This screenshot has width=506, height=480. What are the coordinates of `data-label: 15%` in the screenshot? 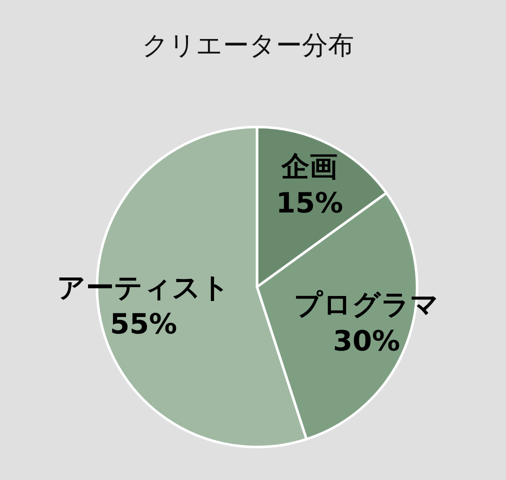 It's located at (310, 203).